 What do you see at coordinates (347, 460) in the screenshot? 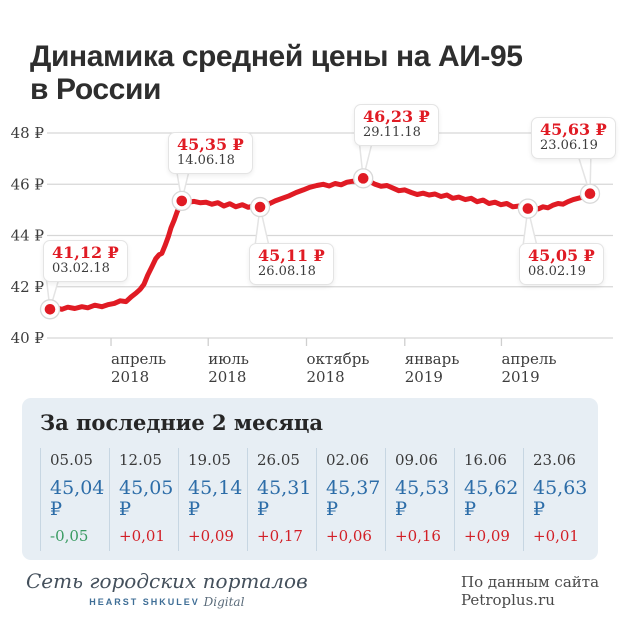
I see `column-date: 02.06` at bounding box center [347, 460].